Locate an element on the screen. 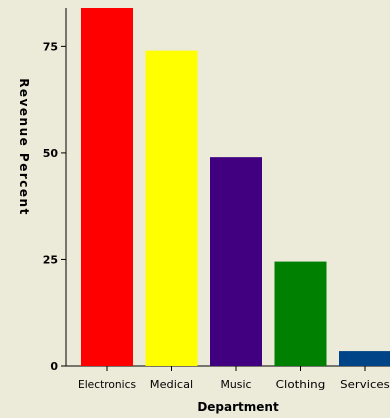 The height and width of the screenshot is (418, 390). x-ticks: Electronics Medical Music Clothing Services is located at coordinates (234, 378).